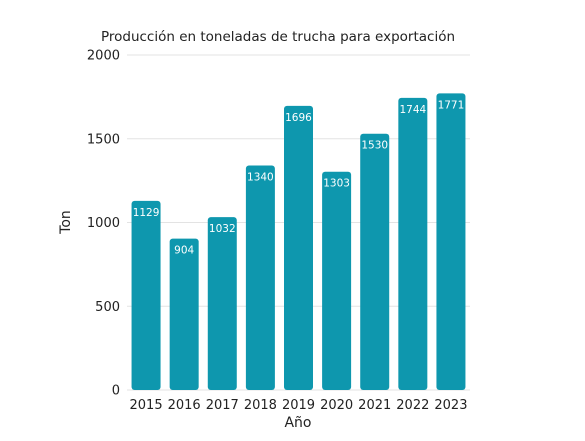  What do you see at coordinates (146, 405) in the screenshot?
I see `x-tick-label: 2015` at bounding box center [146, 405].